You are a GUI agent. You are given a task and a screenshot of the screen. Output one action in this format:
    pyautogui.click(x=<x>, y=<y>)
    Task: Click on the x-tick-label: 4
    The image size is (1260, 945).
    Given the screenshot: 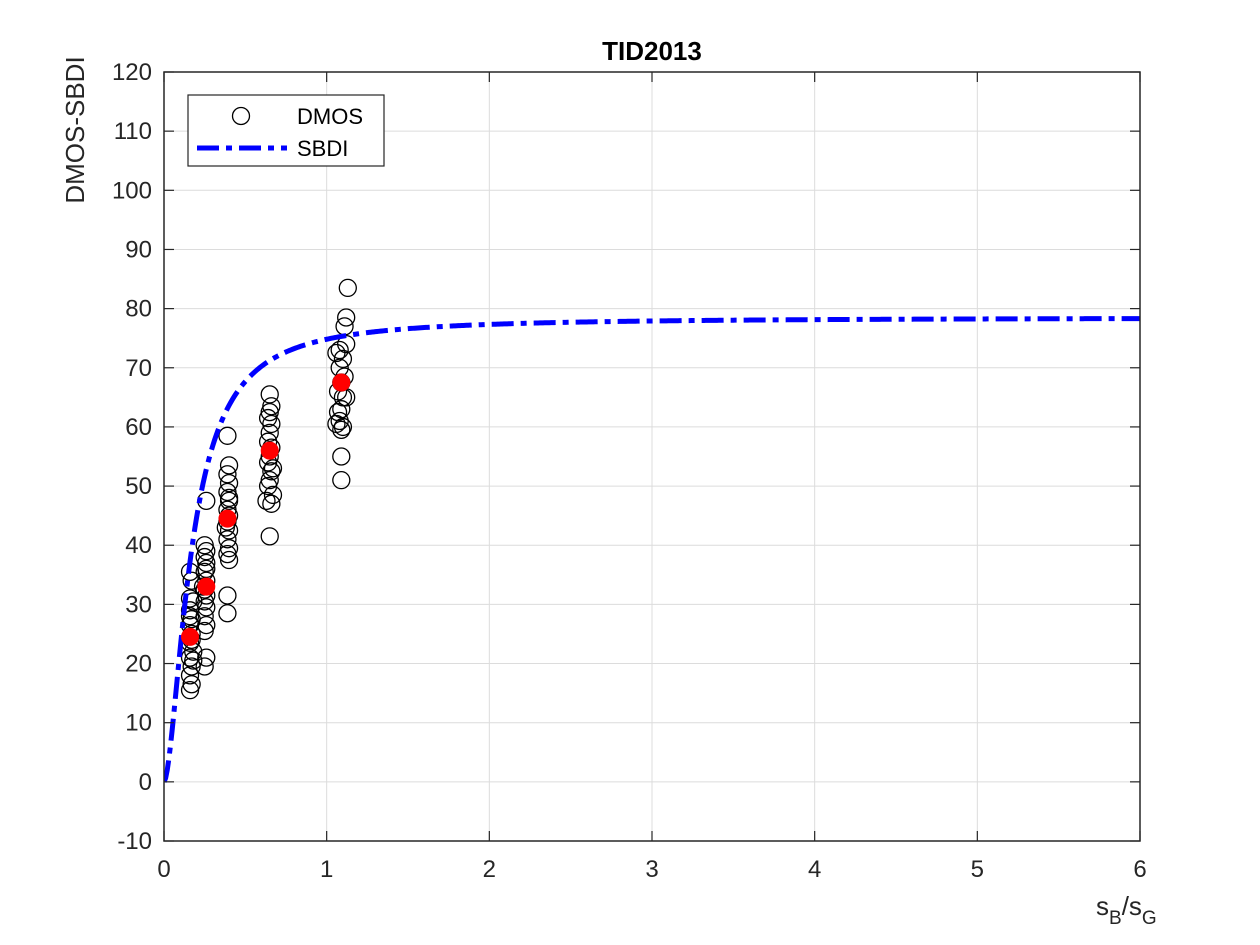 What is the action you would take?
    pyautogui.click(x=814, y=869)
    